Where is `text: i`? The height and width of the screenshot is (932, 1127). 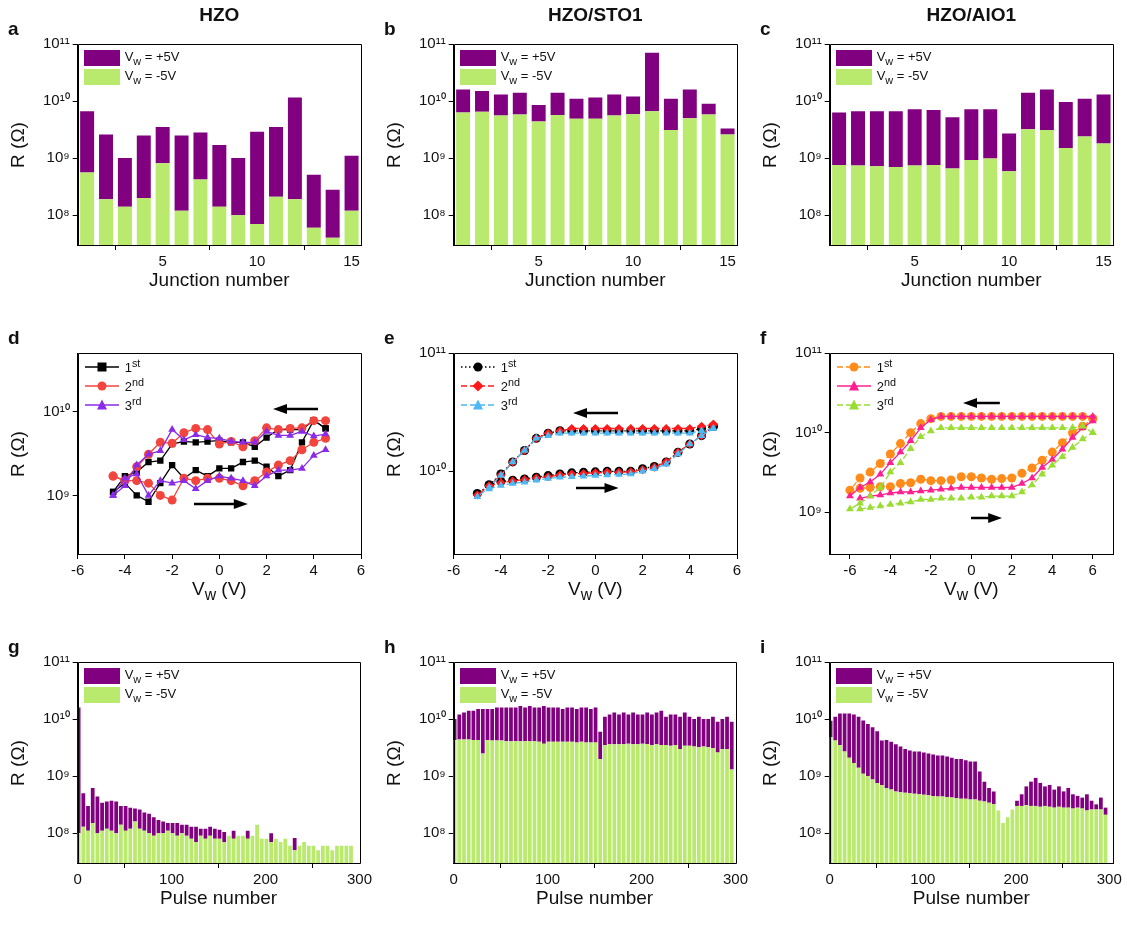
text: i is located at coordinates (763, 647).